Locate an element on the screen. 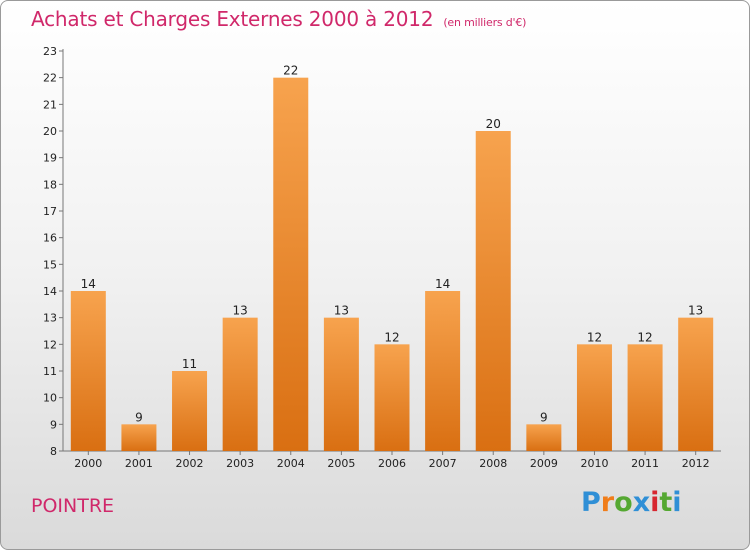 The image size is (750, 550). y-tick-label: 15 is located at coordinates (50, 264).